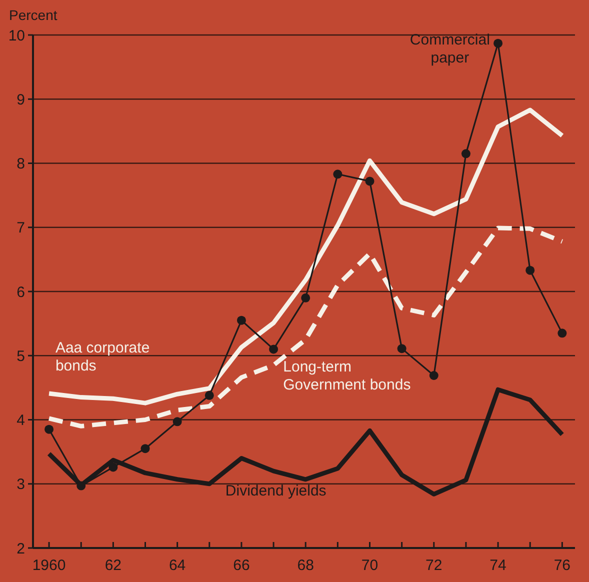 The height and width of the screenshot is (582, 589). I want to click on x-tick-label: 62, so click(113, 565).